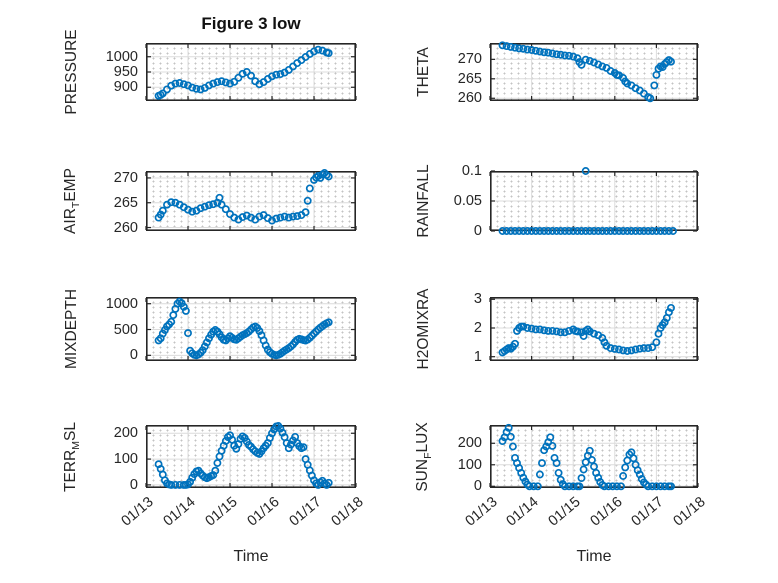  Describe the element at coordinates (469, 464) in the screenshot. I see `y-tick-label: 100` at that location.